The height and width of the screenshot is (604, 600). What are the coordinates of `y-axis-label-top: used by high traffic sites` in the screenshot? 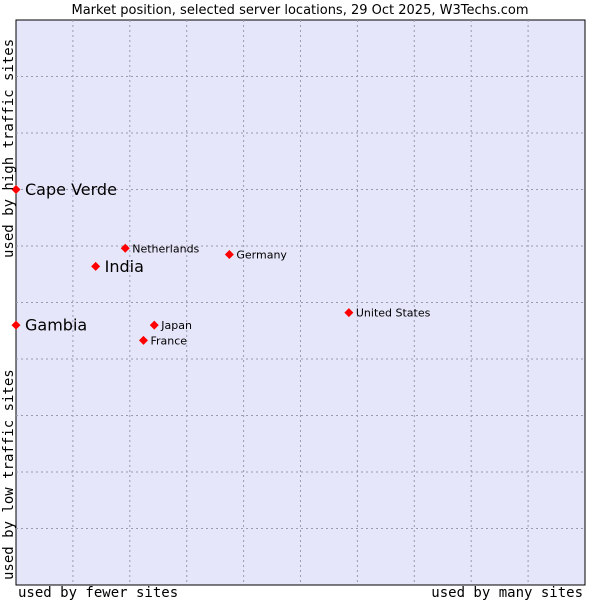 It's located at (9, 148).